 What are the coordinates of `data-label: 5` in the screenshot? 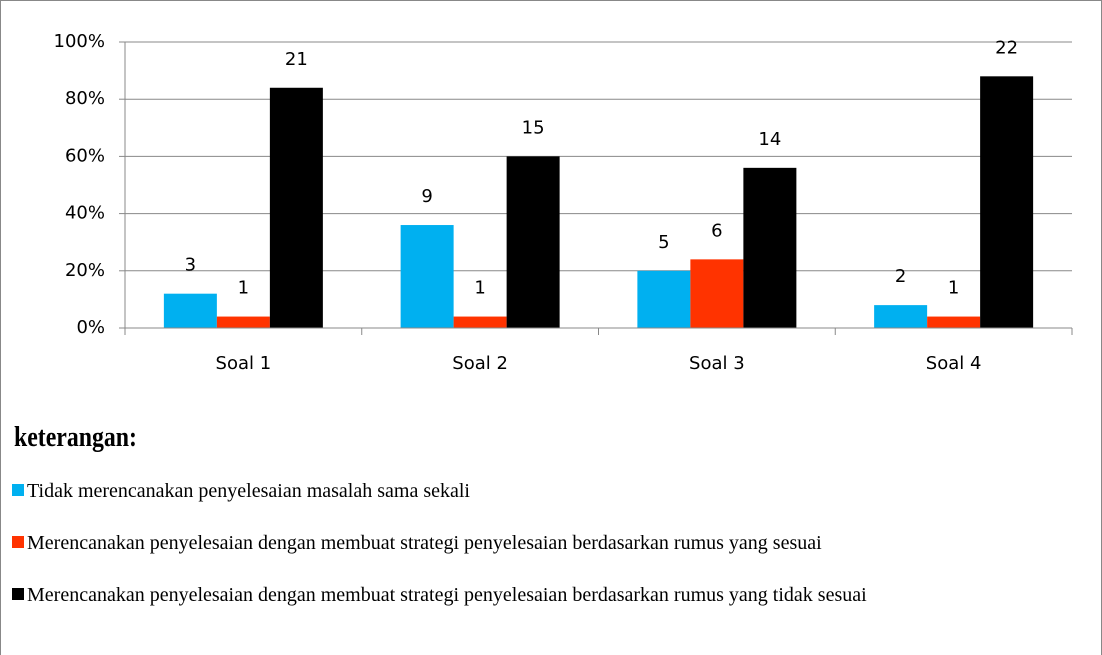 It's located at (663, 242).